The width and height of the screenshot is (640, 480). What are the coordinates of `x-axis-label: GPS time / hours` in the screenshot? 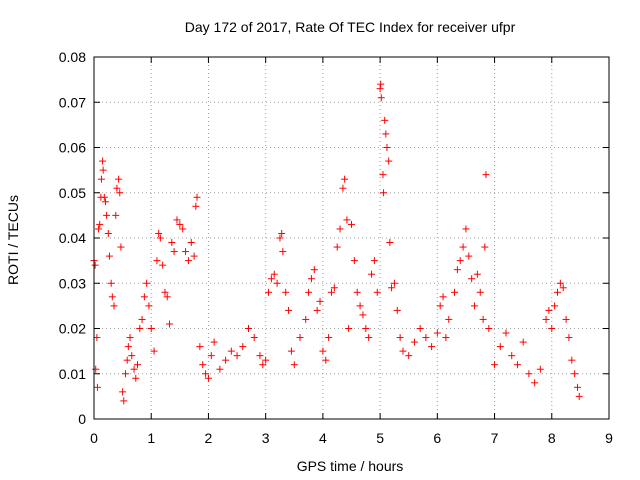 It's located at (350, 466).